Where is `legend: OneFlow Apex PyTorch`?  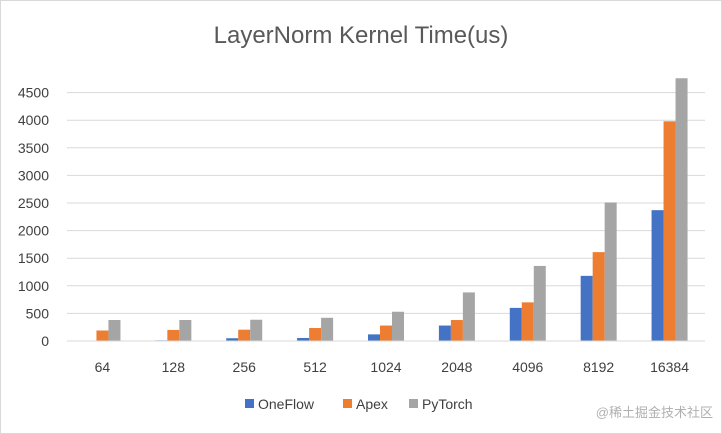
legend: OneFlow Apex PyTorch is located at coordinates (359, 404).